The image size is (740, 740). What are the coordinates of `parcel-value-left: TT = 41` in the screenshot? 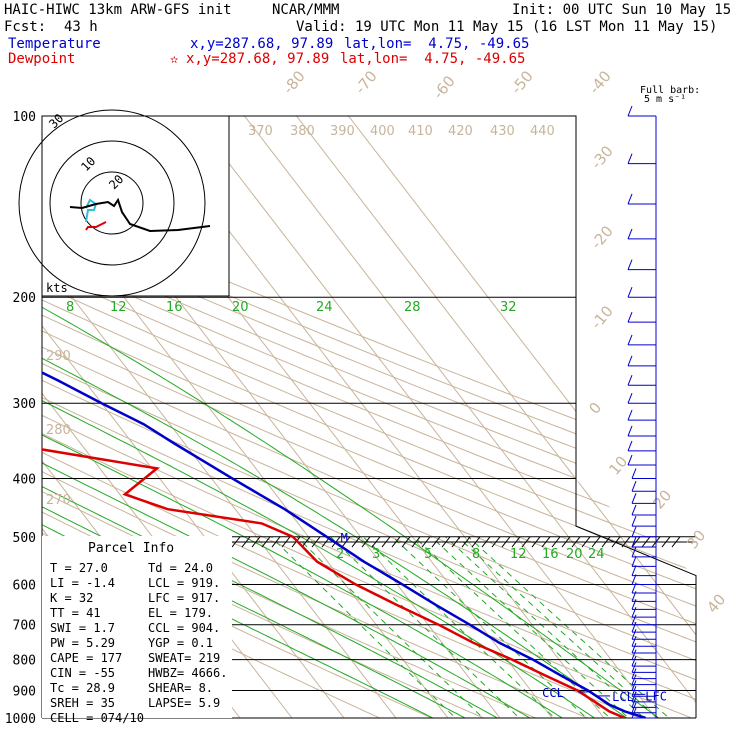 It's located at (75, 613).